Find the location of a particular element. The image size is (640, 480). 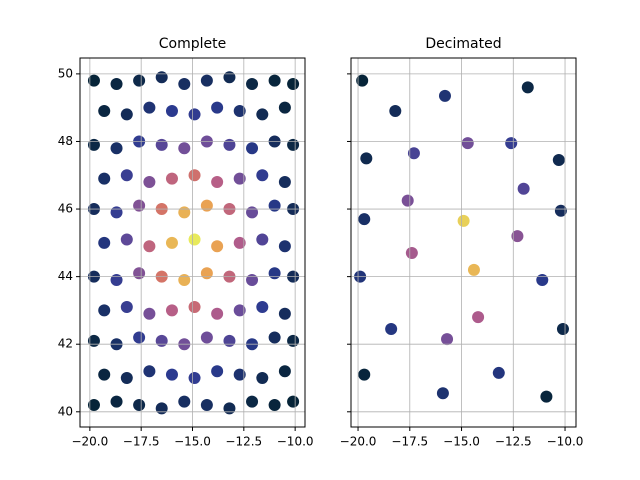

y-tick-label: 40 is located at coordinates (65, 411).